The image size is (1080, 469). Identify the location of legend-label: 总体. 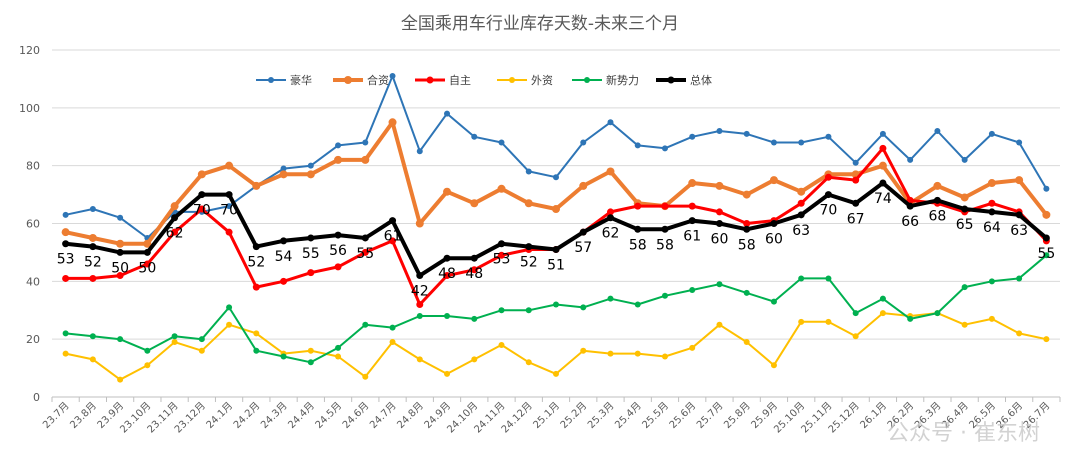
(701, 80).